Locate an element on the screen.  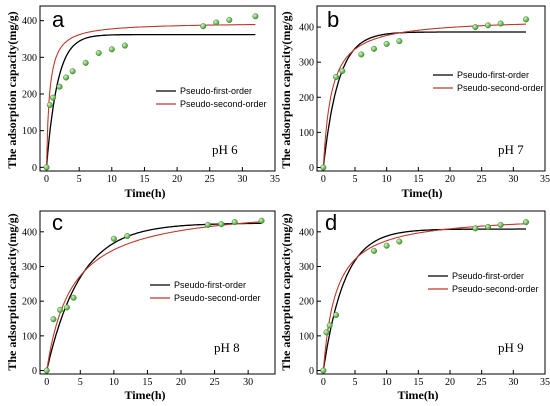
series-line-pseudo-first-order is located at coordinates (424, 99).